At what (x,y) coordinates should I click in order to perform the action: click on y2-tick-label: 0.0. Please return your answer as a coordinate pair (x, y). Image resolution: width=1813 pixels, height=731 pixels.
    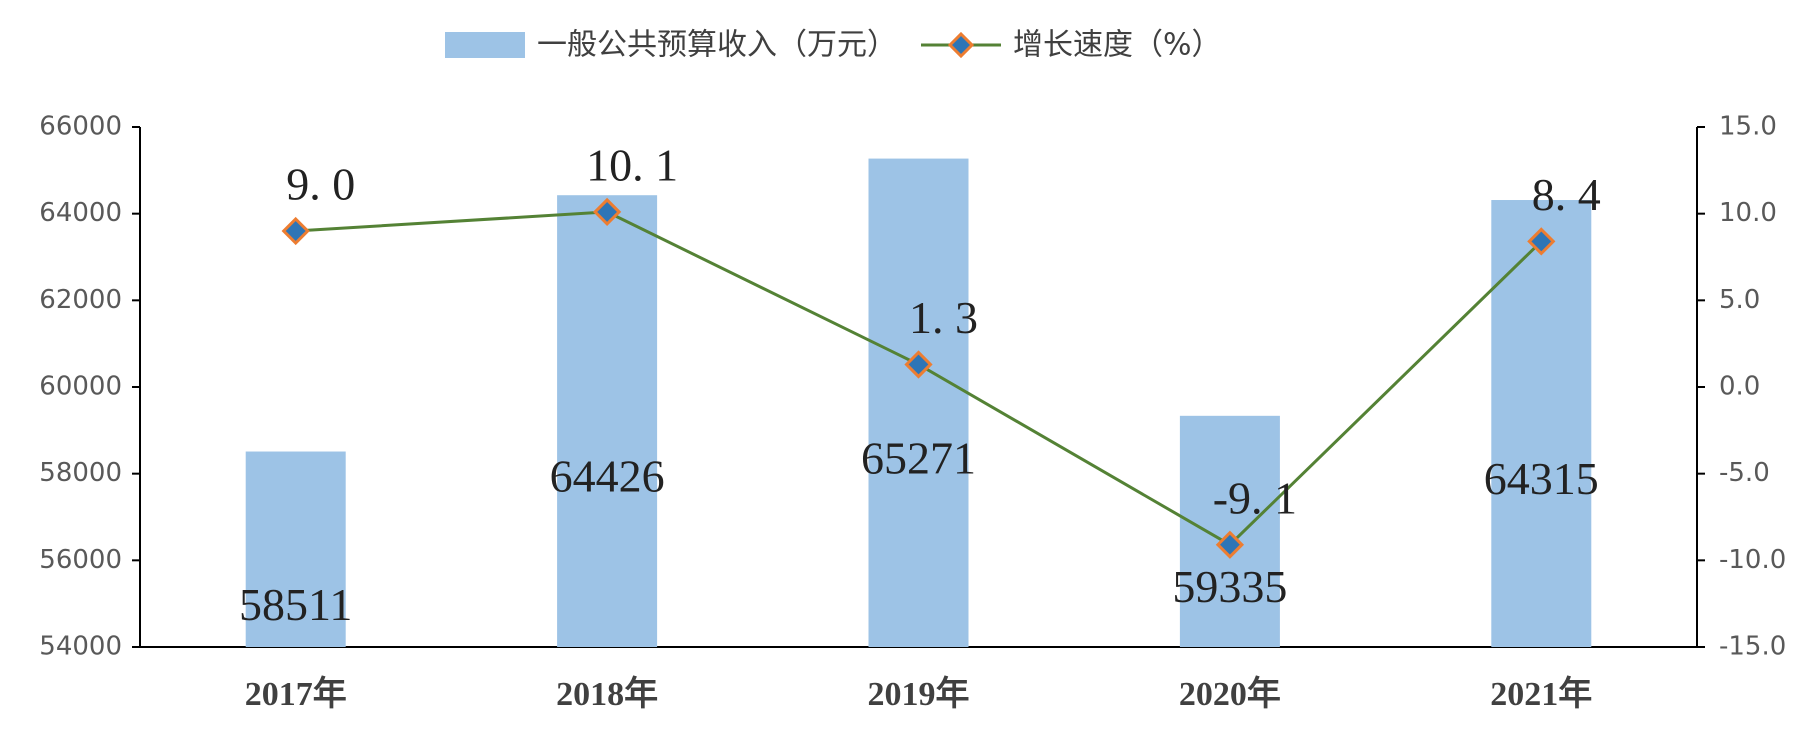
    Looking at the image, I should click on (1739, 387).